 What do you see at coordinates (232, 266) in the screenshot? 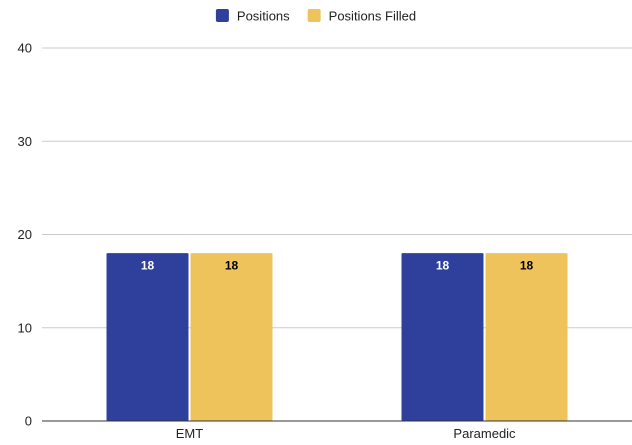
I see `data-label-emt-positions-filled: 18` at bounding box center [232, 266].